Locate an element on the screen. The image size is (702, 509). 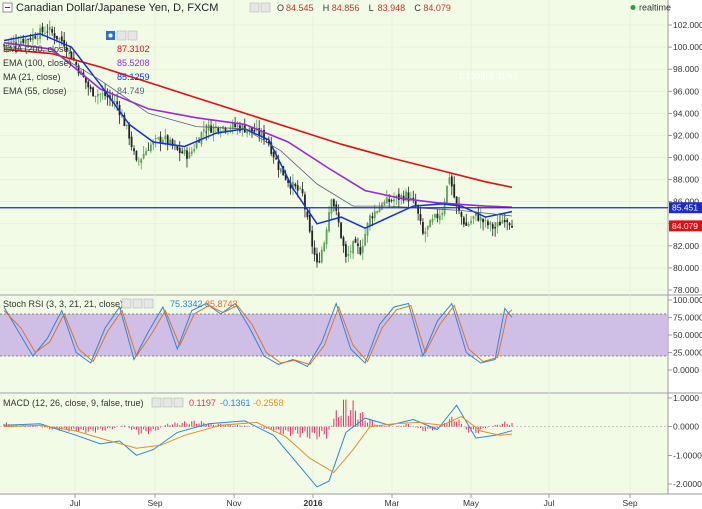
macd-close-icon is located at coordinates (178, 402).